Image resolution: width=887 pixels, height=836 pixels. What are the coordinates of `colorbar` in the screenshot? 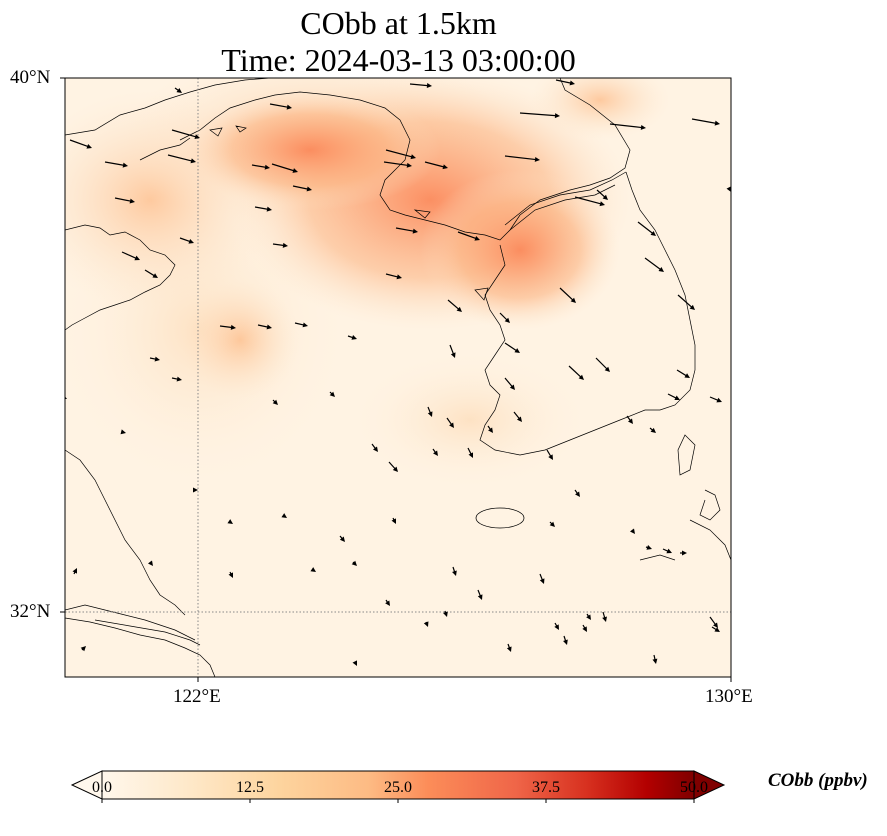 It's located at (398, 786).